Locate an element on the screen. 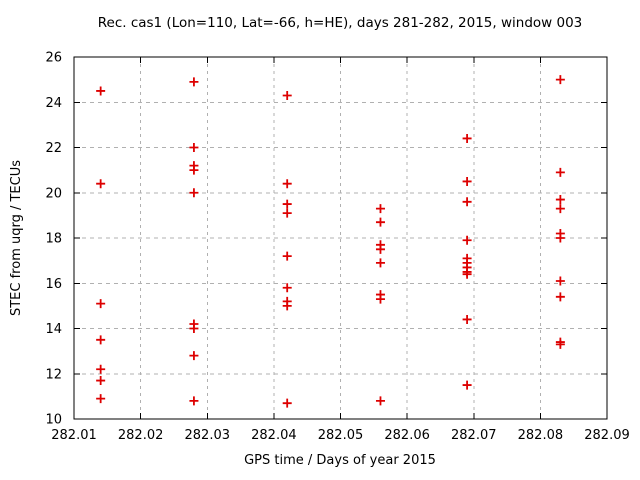 The width and height of the screenshot is (640, 480). y-tick-label: 20 is located at coordinates (53, 193).